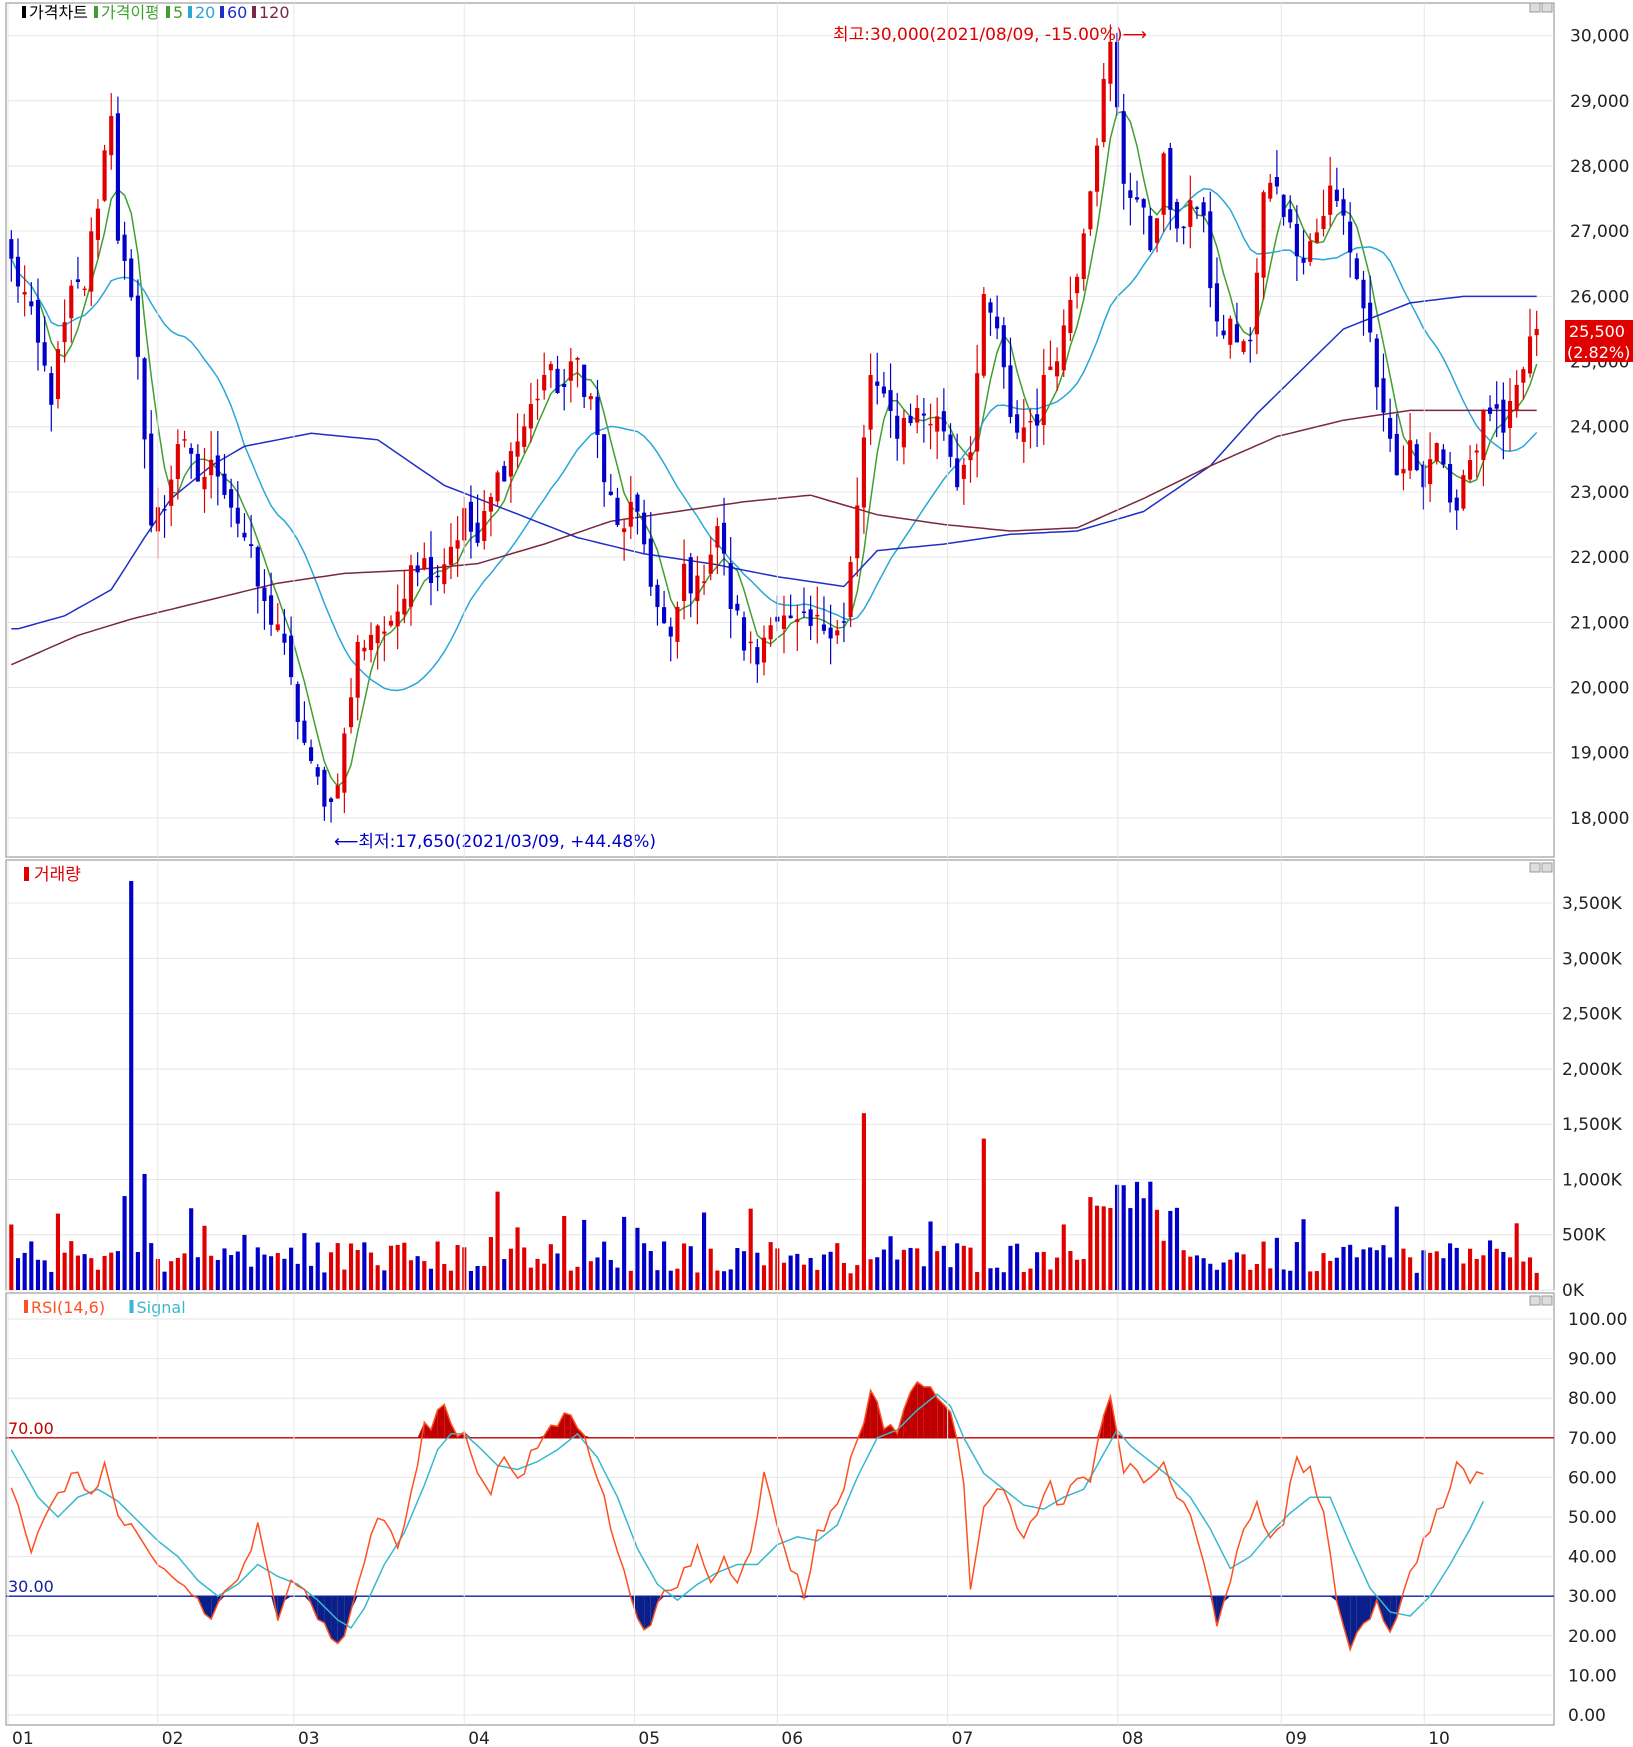  What do you see at coordinates (1597, 1320) in the screenshot?
I see `rsi-tick-label: 100.00` at bounding box center [1597, 1320].